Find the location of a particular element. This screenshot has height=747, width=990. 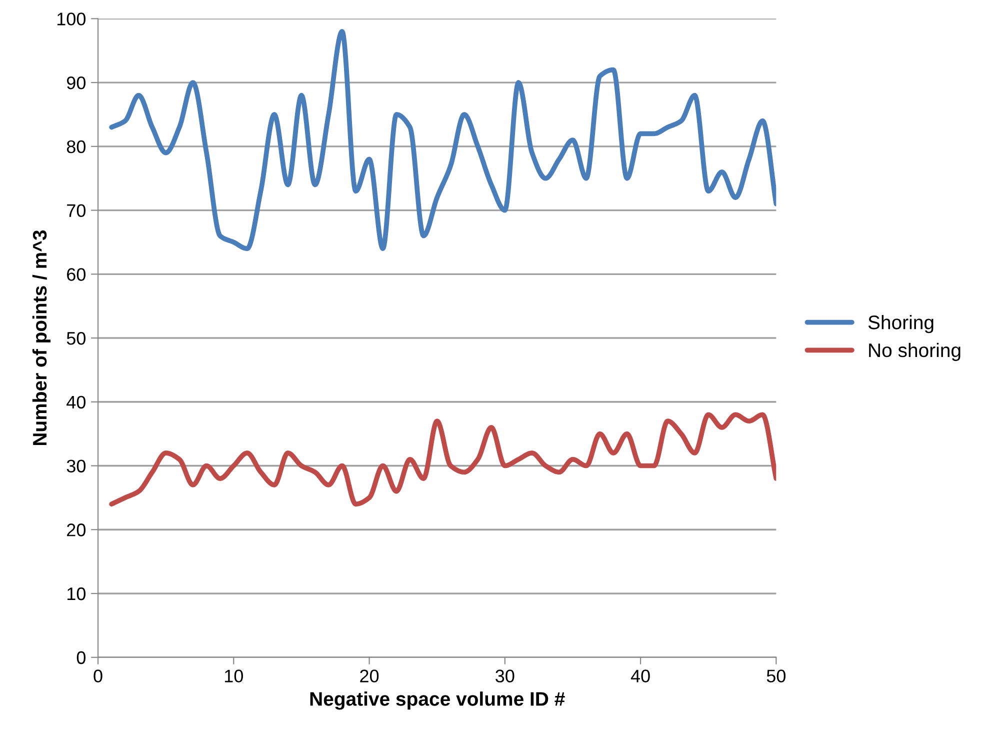

x-tick-label: 20 is located at coordinates (369, 676).